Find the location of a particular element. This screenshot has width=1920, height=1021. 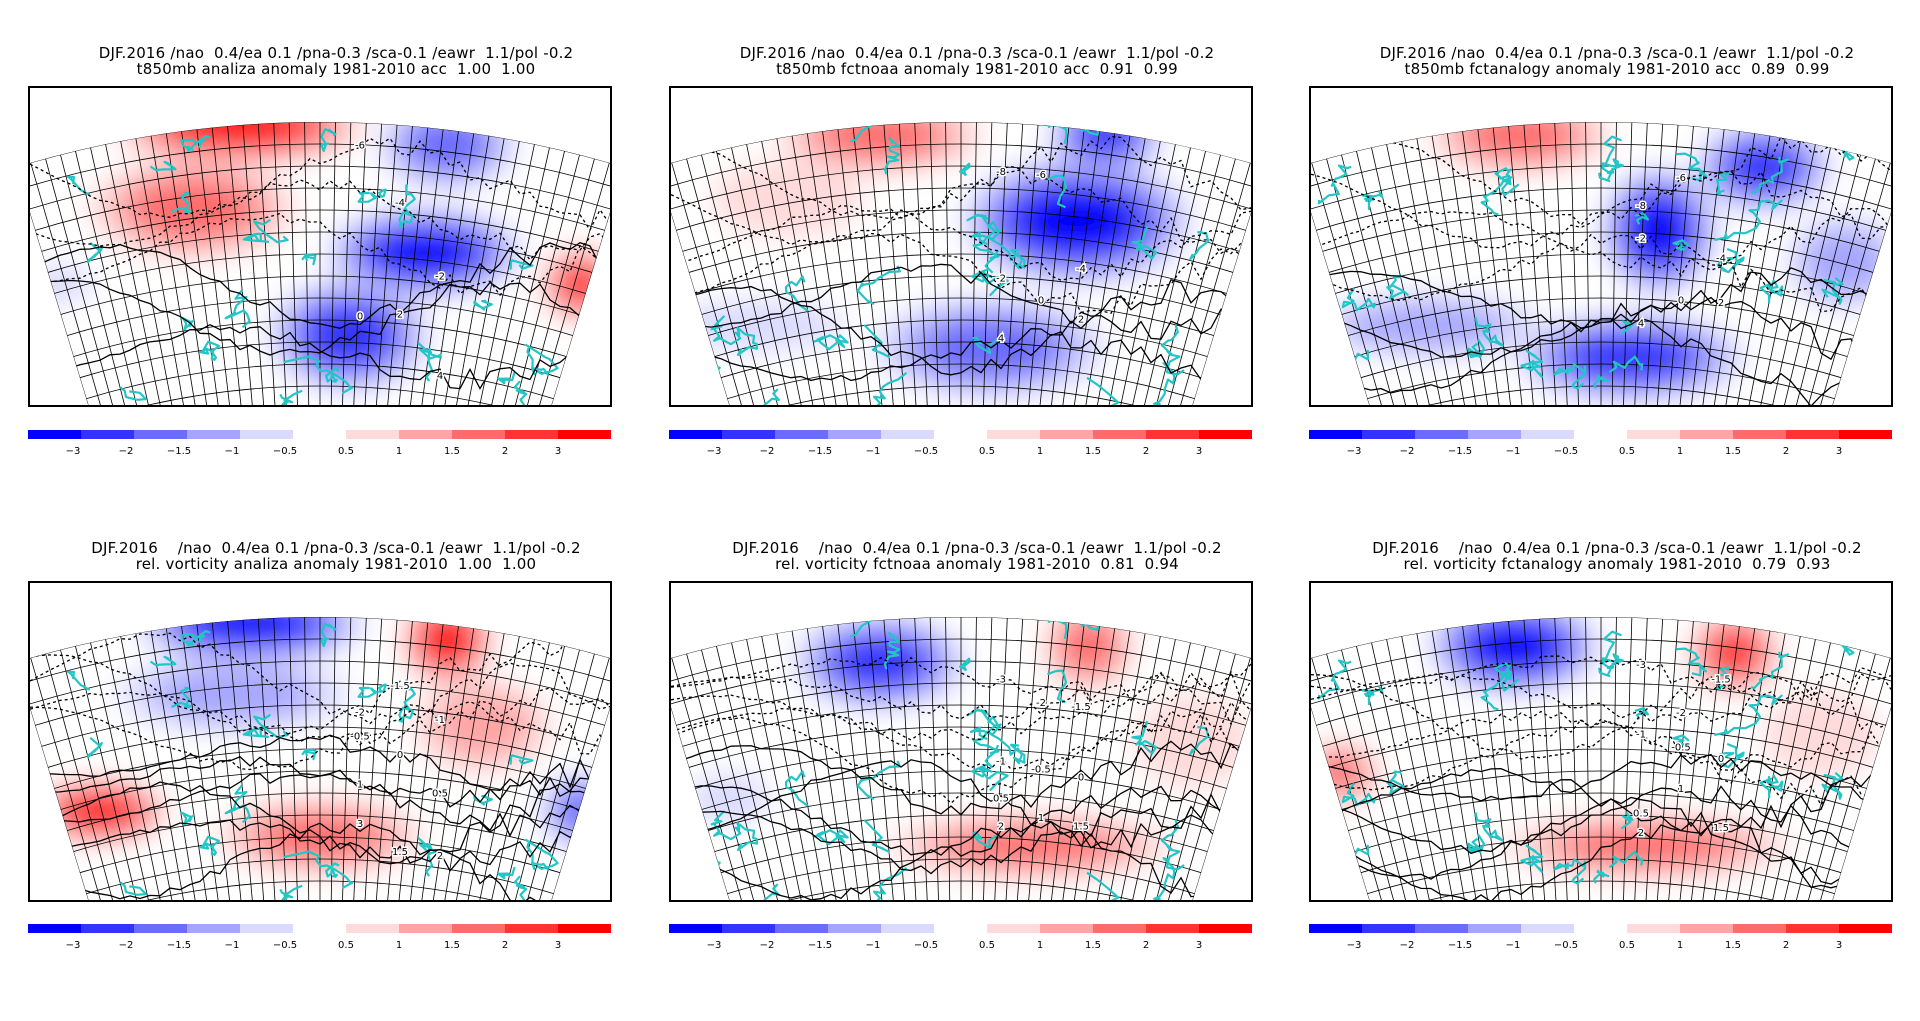

contour-label: 1.5 is located at coordinates (1721, 828).